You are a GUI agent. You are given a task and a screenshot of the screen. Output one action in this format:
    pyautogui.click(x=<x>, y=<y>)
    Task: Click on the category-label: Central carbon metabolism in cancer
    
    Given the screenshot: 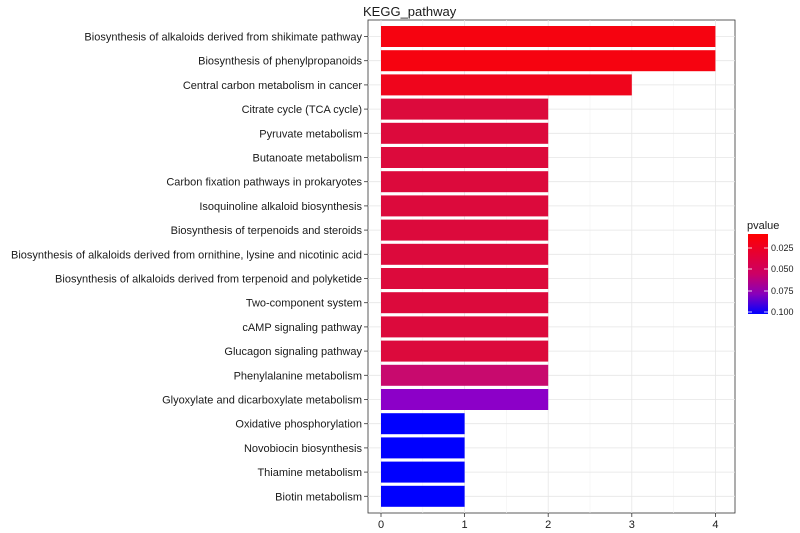 What is the action you would take?
    pyautogui.click(x=272, y=86)
    